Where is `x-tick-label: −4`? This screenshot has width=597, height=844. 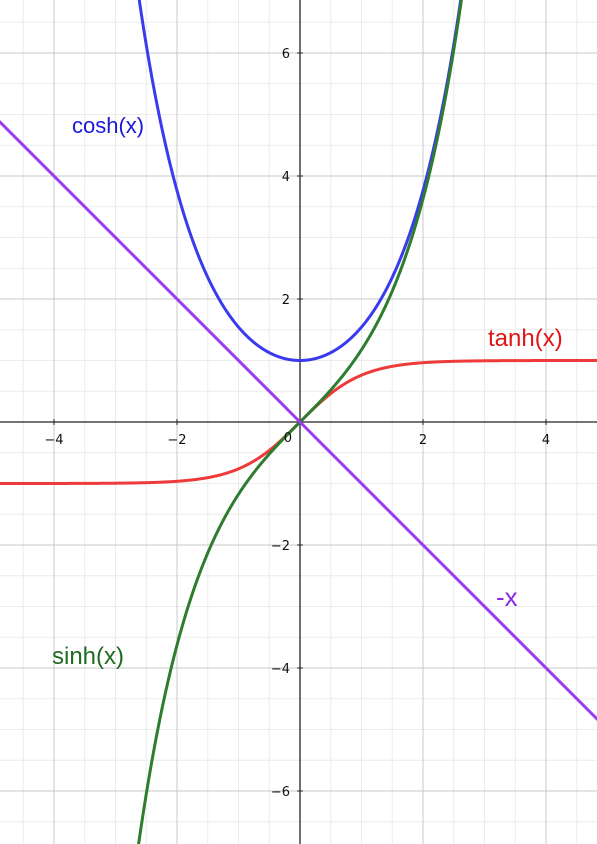
x-tick-label: −4 is located at coordinates (53, 440).